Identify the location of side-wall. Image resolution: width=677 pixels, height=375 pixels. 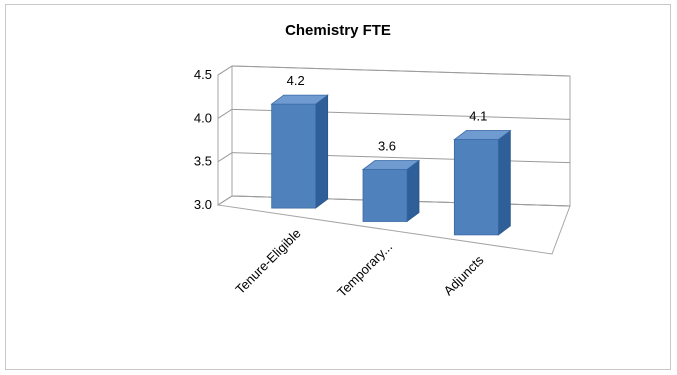
(225, 135).